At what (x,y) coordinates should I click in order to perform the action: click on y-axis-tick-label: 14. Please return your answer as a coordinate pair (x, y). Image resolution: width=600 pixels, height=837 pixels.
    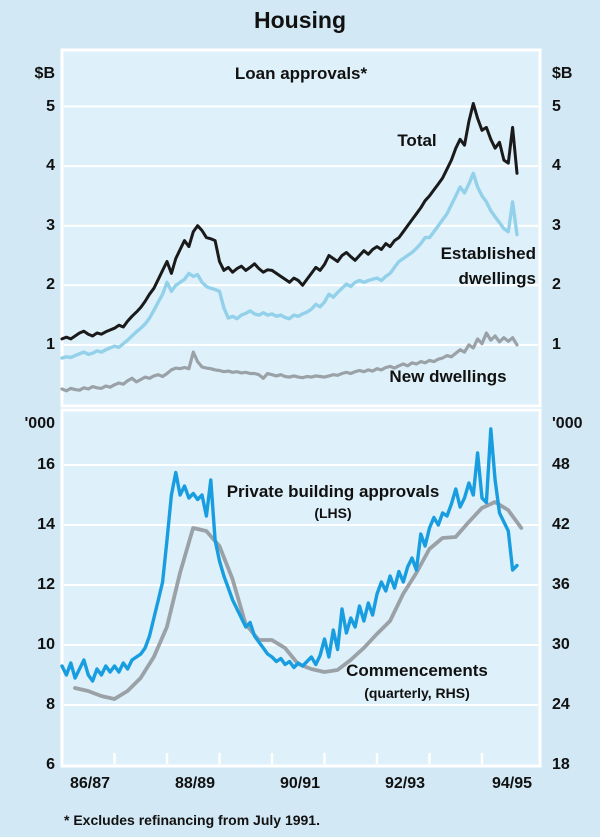
    Looking at the image, I should click on (46, 524).